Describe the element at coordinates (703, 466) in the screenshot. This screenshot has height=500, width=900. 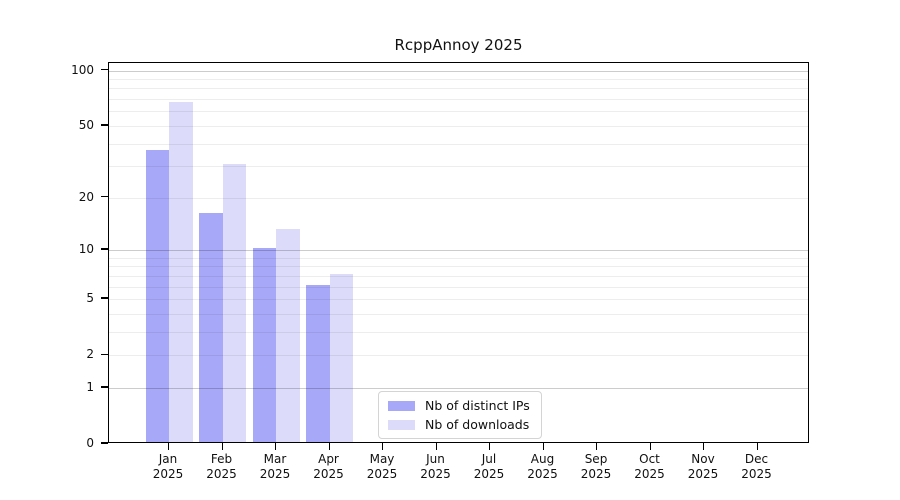
I see `x-tick-label-nov: Nov 2025` at that location.